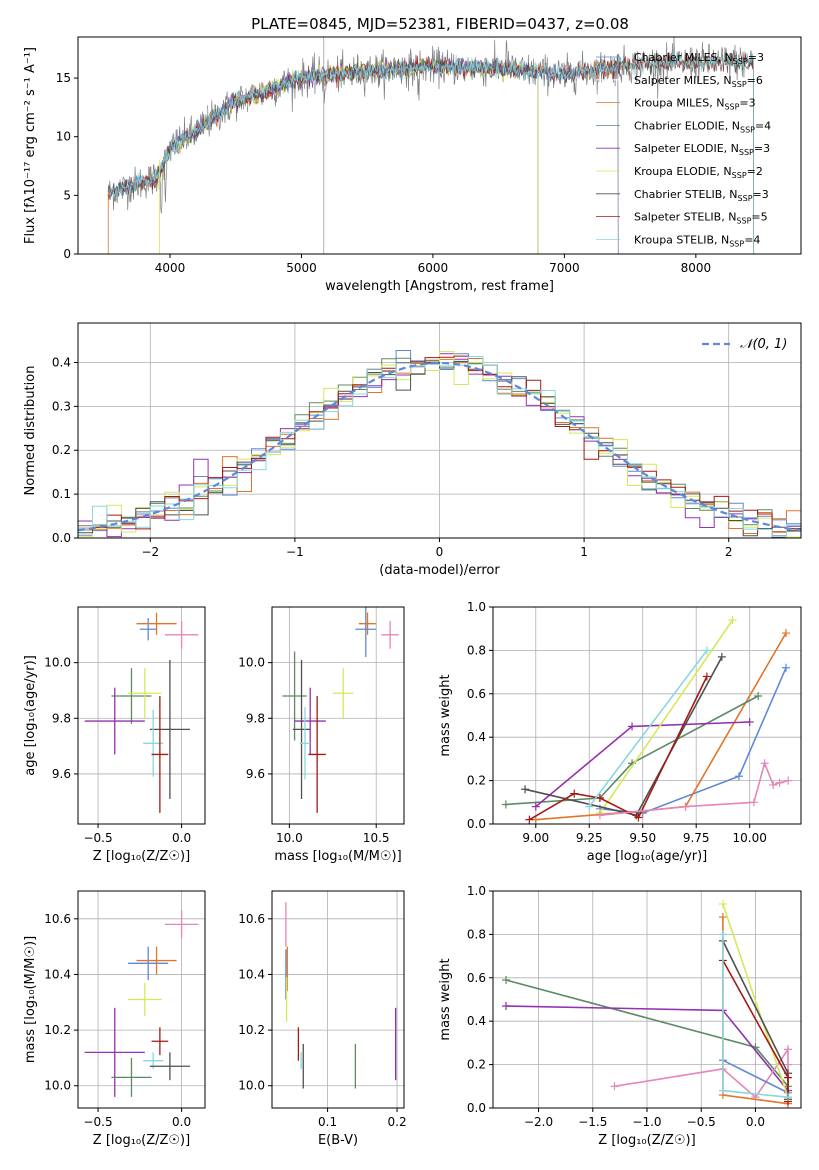  Describe the element at coordinates (439, 444) in the screenshot. I see `residual-histogram` at that location.